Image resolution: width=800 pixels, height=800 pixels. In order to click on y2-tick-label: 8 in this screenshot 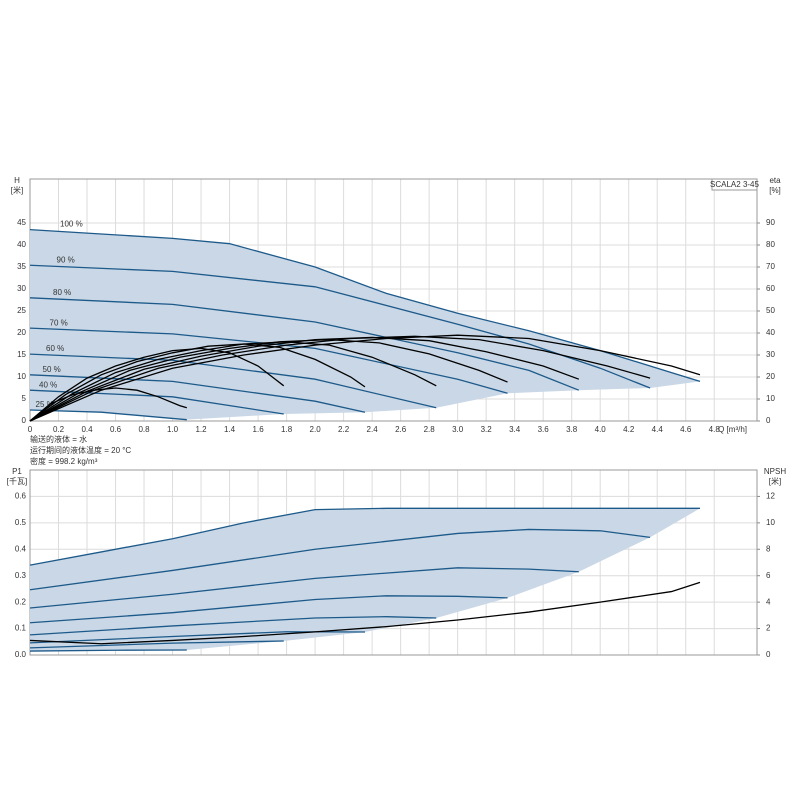, I will do `click(768, 548)`.